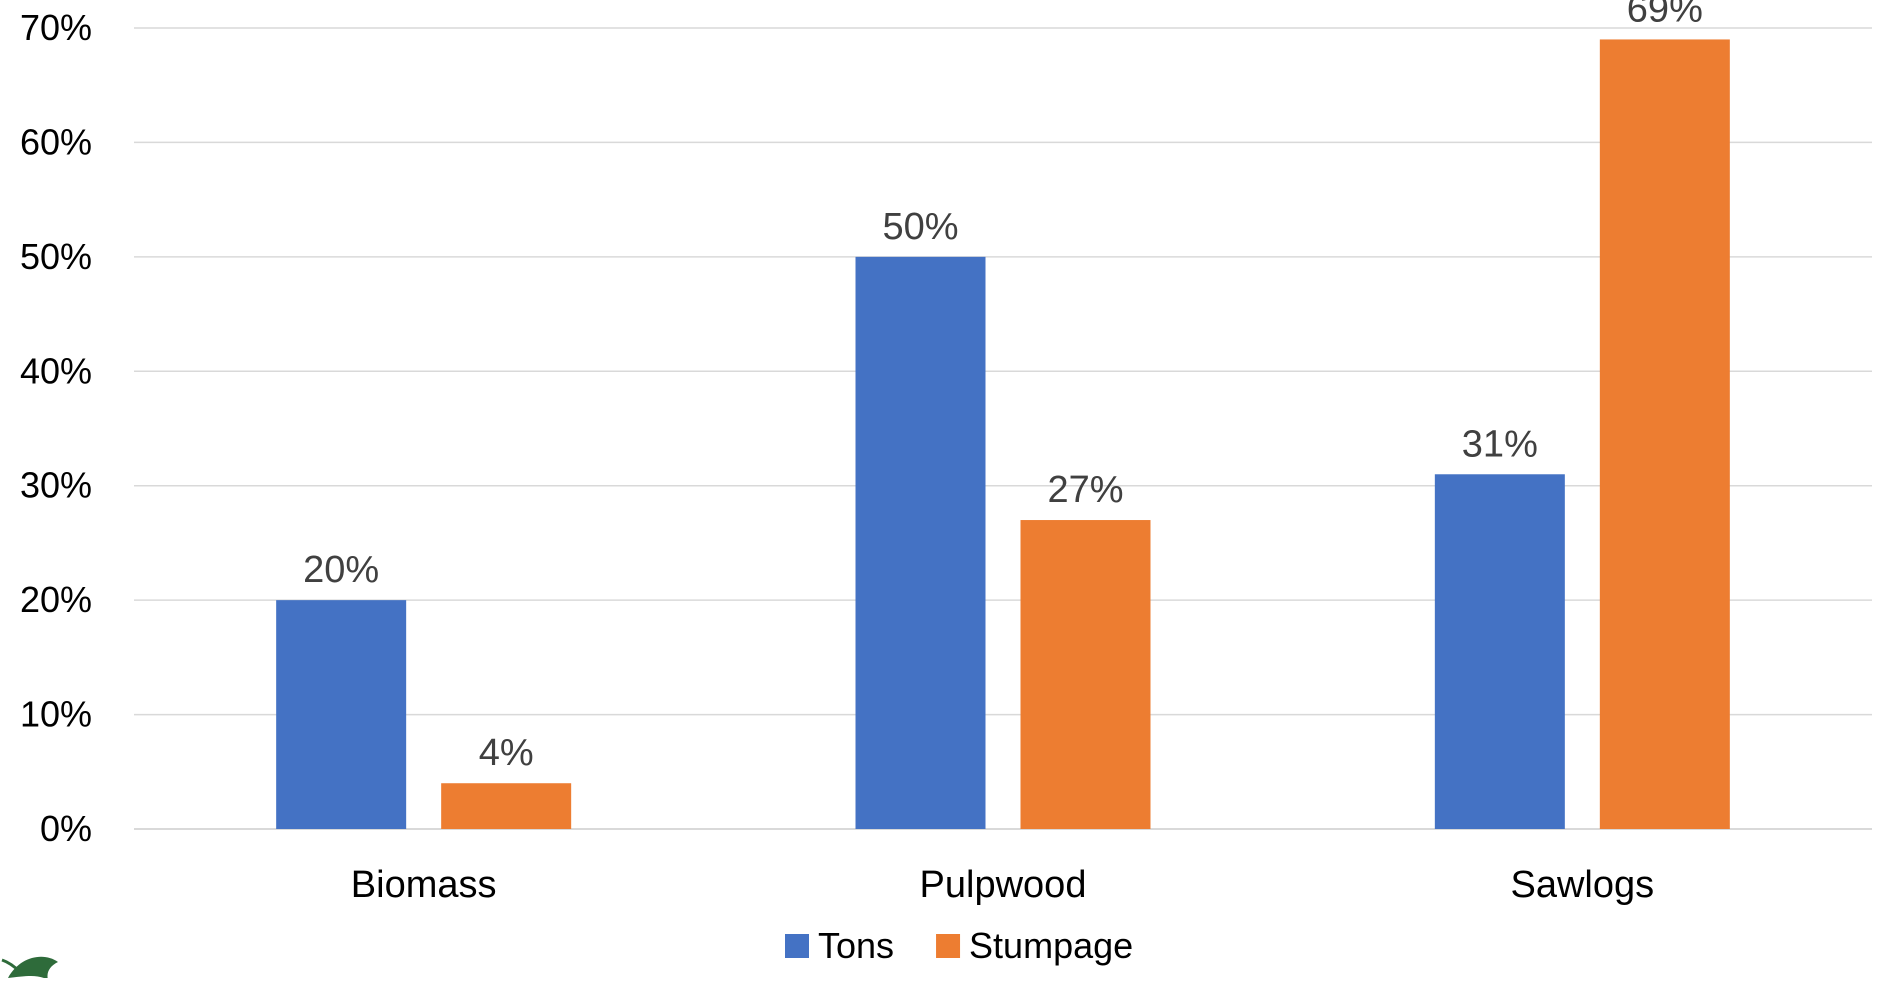  Describe the element at coordinates (1085, 674) in the screenshot. I see `bar-stumpage-pulpwood` at that location.